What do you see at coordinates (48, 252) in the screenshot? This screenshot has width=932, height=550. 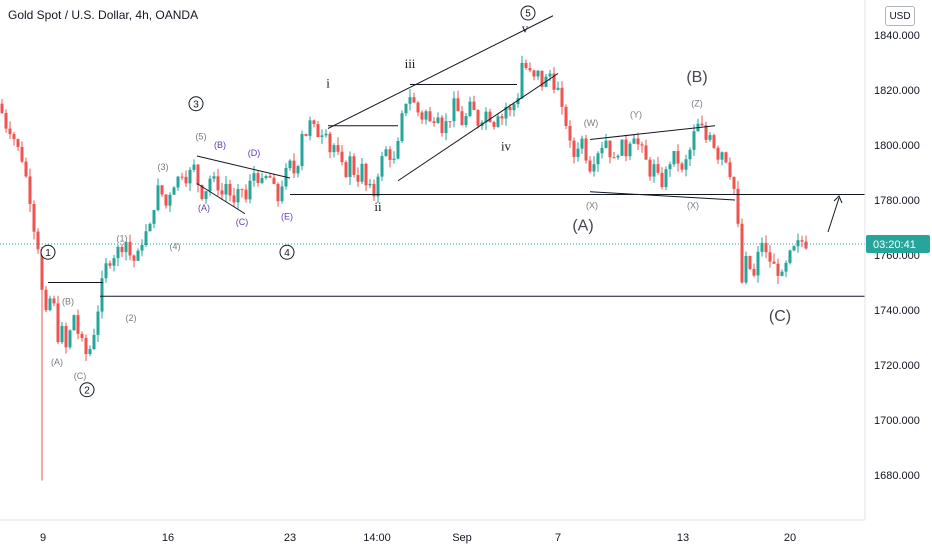 I see `circled-wave-label: 1` at bounding box center [48, 252].